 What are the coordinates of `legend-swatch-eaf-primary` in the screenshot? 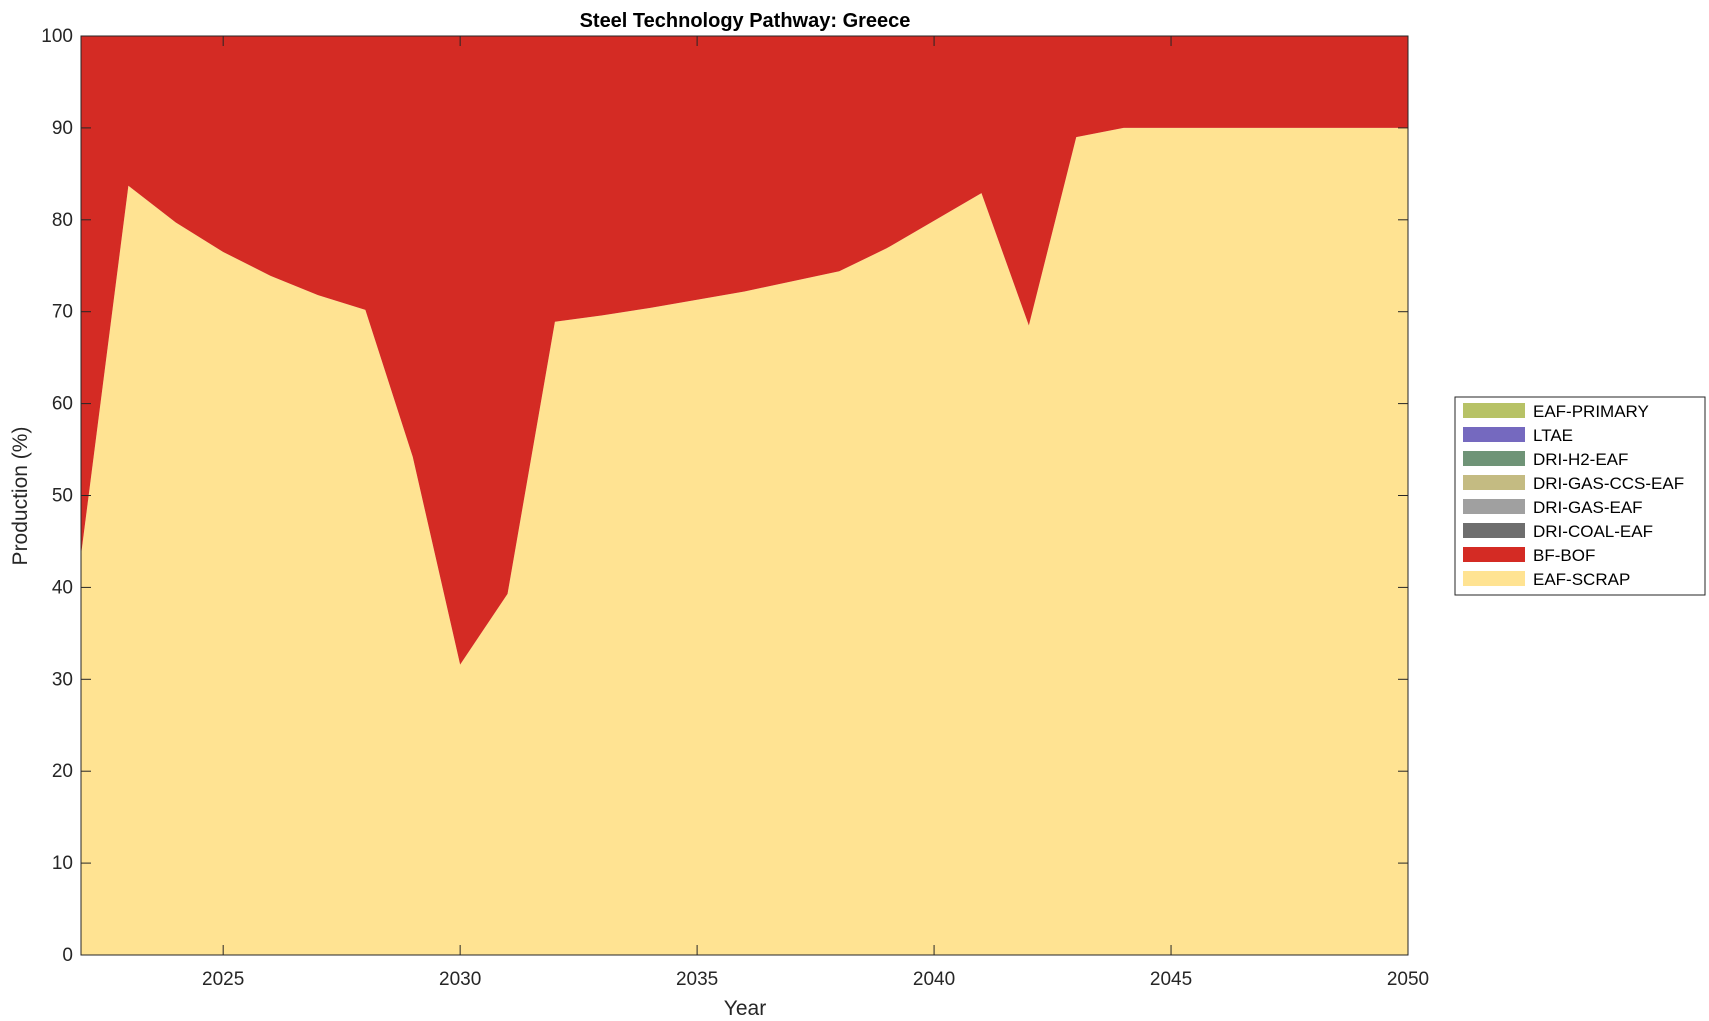 It's located at (1494, 410).